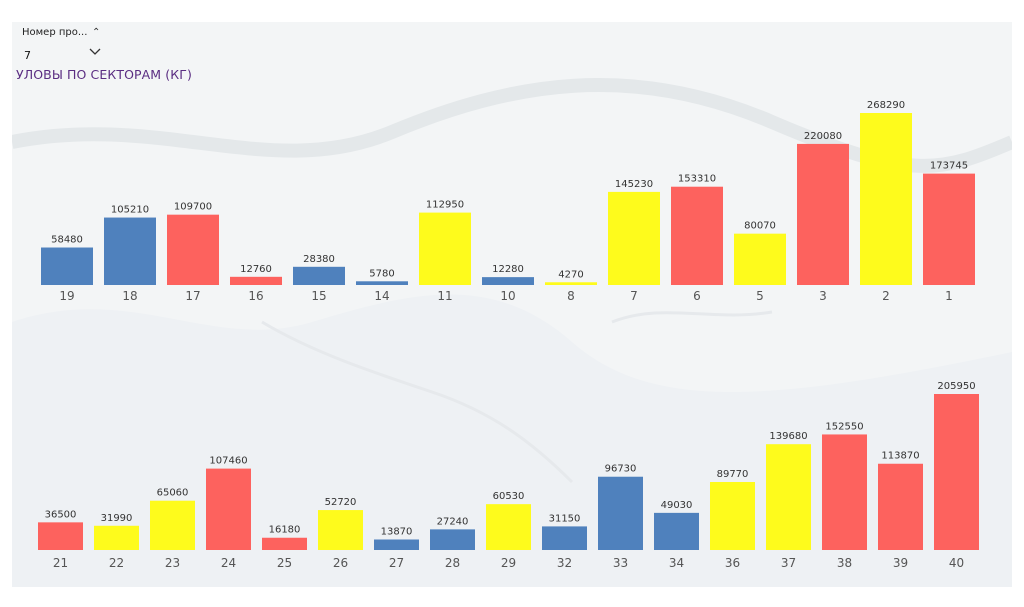  Describe the element at coordinates (396, 563) in the screenshot. I see `category-label-sector-27: 27` at that location.